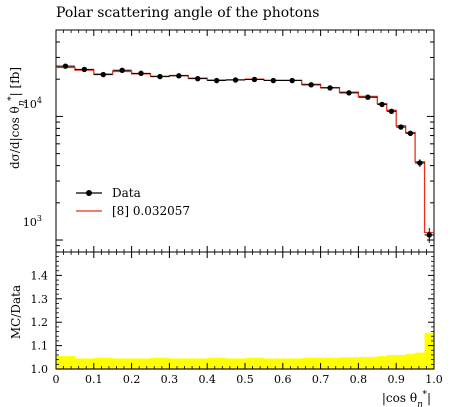  I want to click on x-tick-label: 0.1, so click(94, 379).